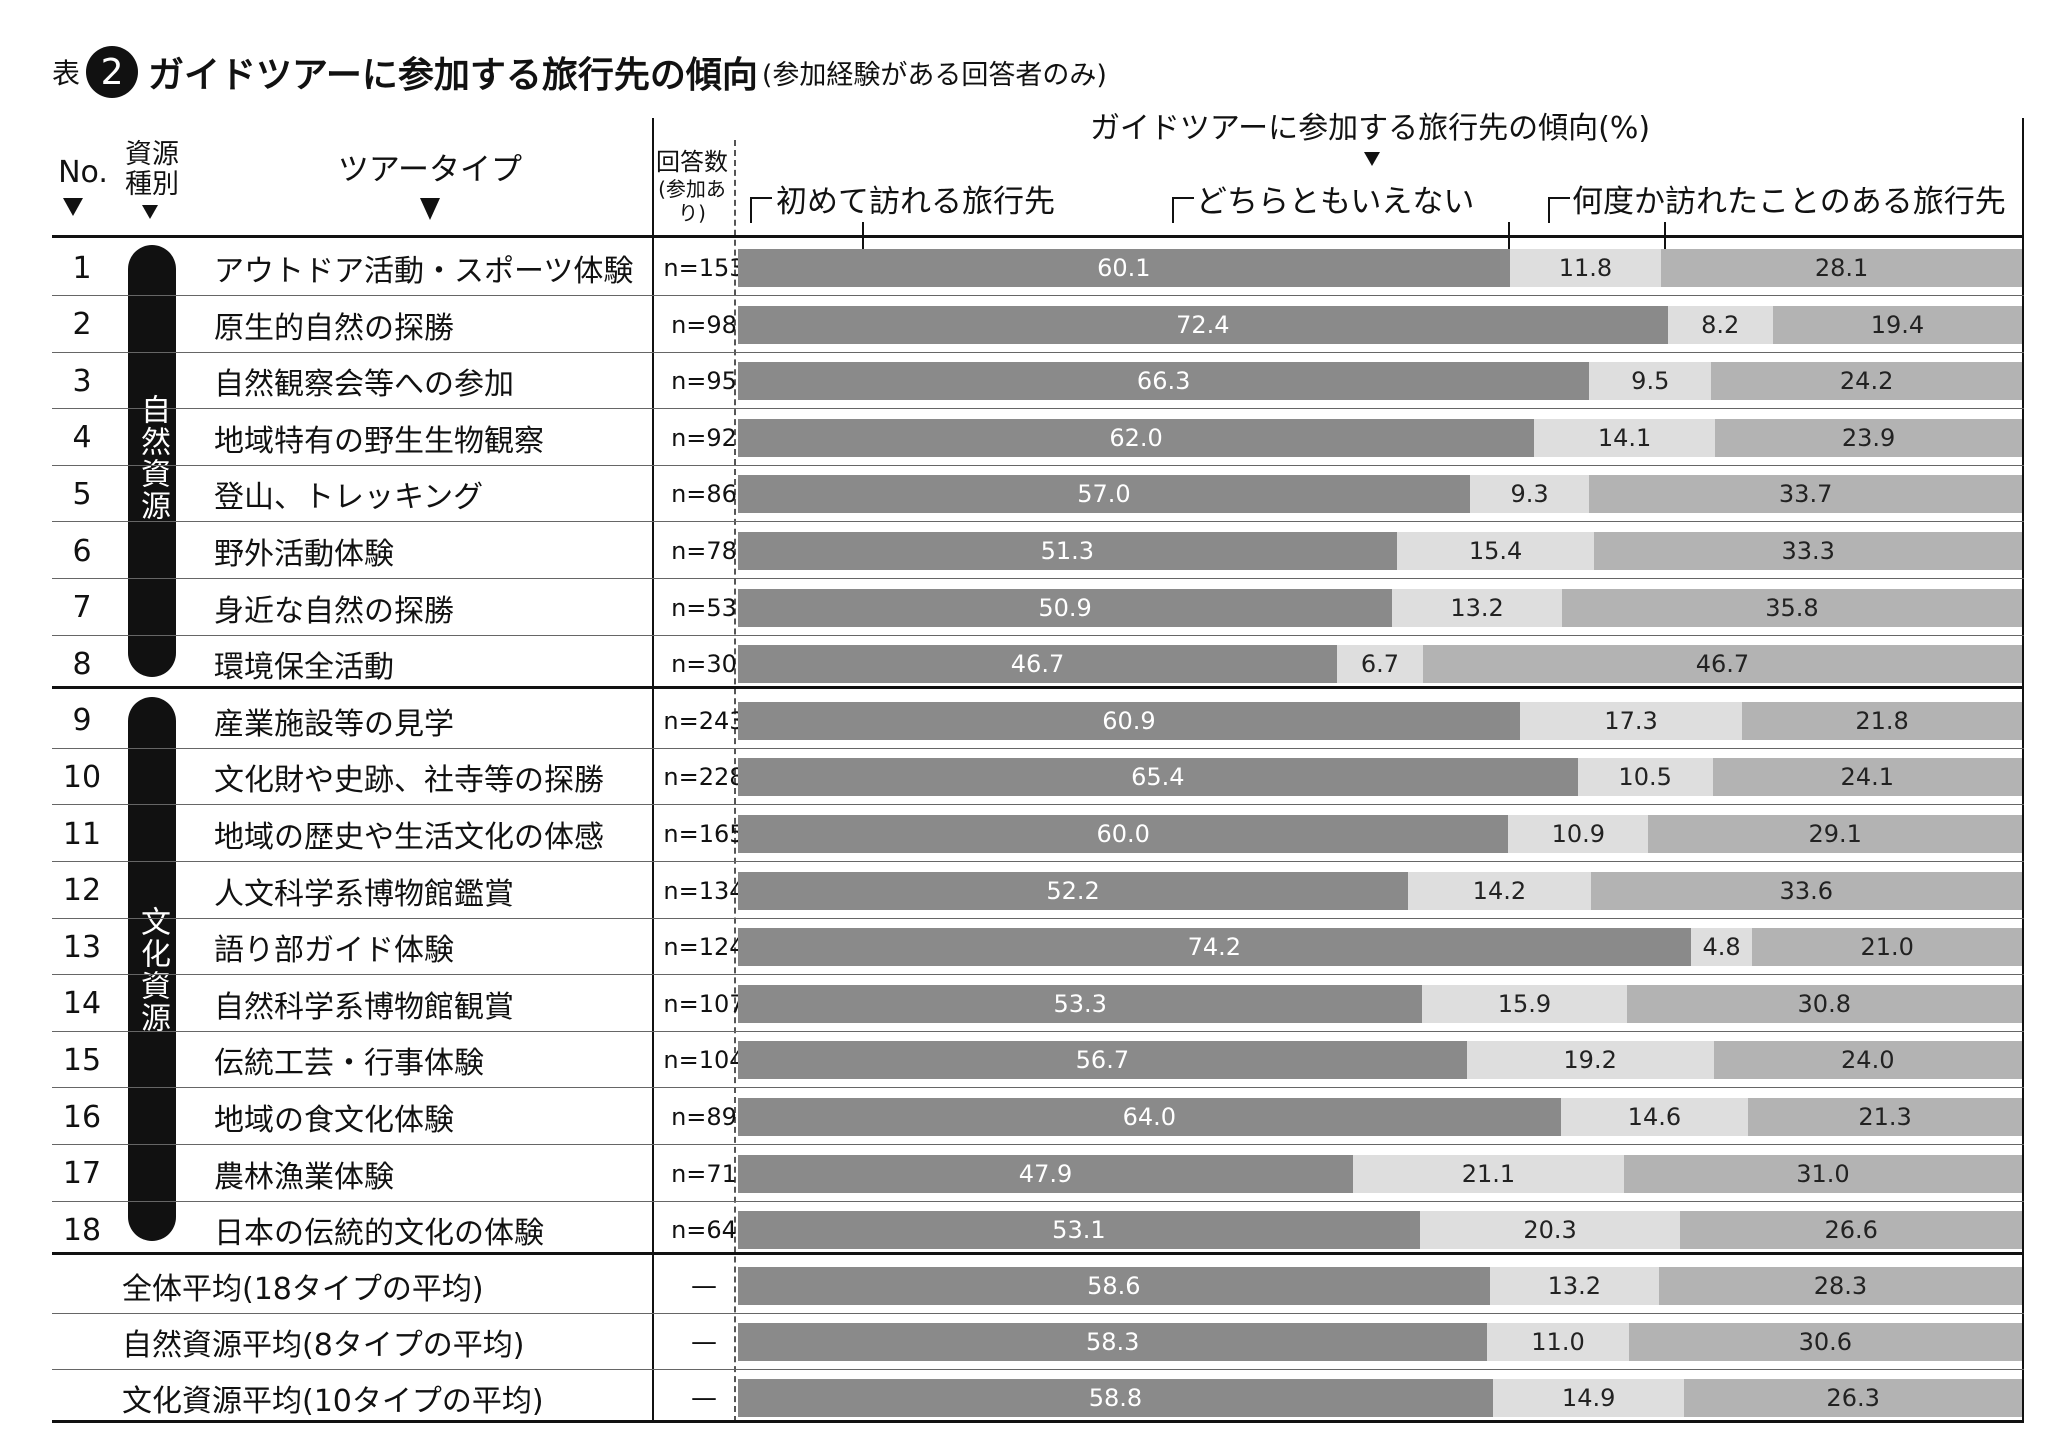 The width and height of the screenshot is (2052, 1450). What do you see at coordinates (66, 73) in the screenshot?
I see `title-prefix: 表` at bounding box center [66, 73].